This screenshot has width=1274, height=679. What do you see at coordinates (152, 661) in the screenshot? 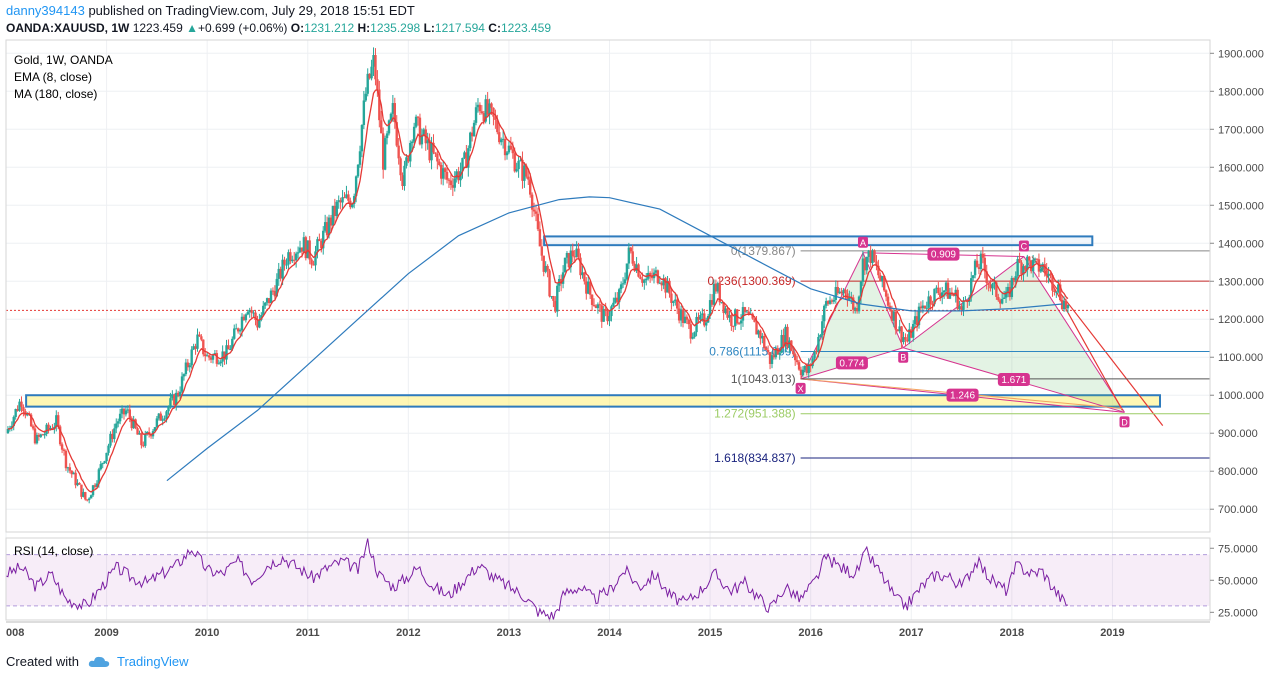
I see `tradingview-link: TradingView` at bounding box center [152, 661].